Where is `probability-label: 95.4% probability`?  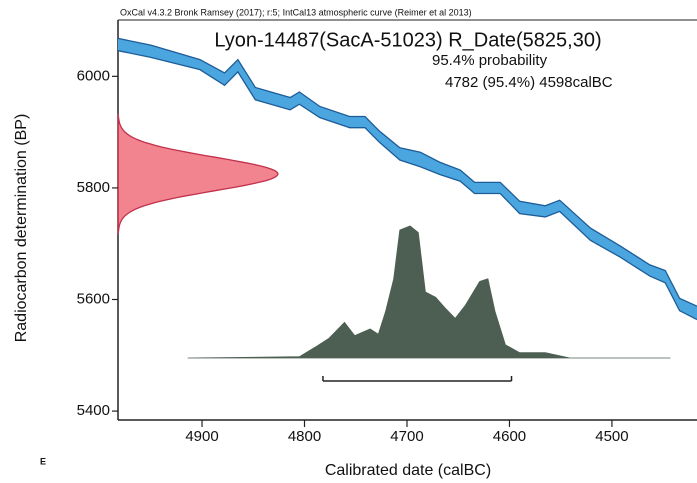
probability-label: 95.4% probability is located at coordinates (490, 60).